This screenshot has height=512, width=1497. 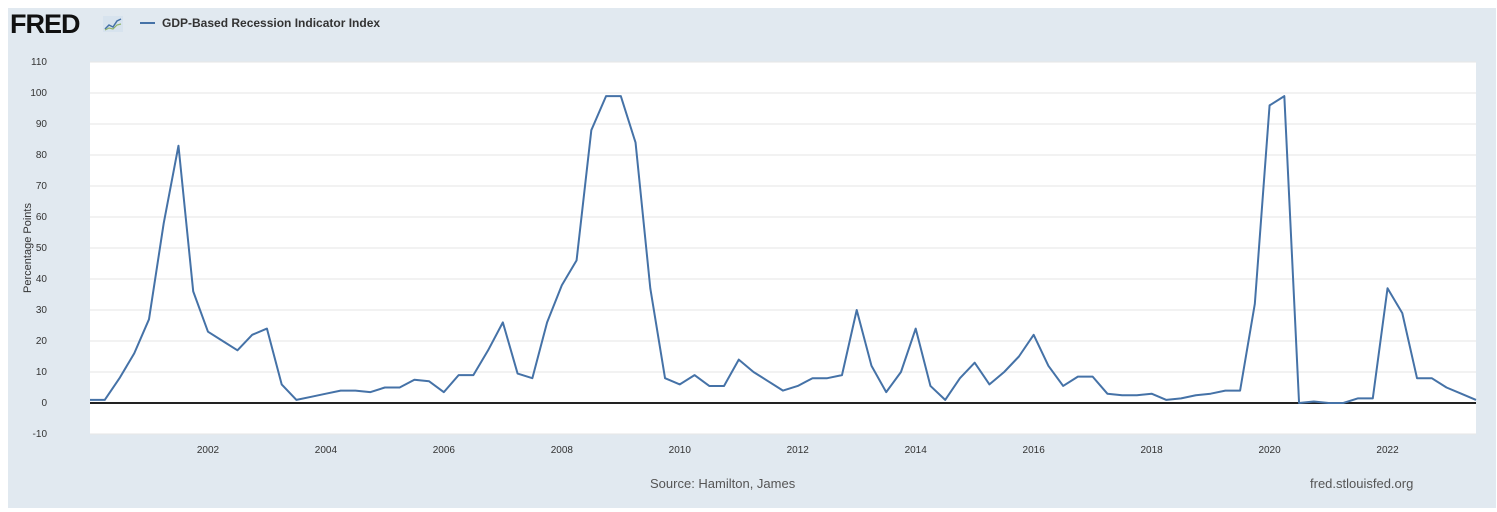 What do you see at coordinates (1269, 450) in the screenshot?
I see `x-tick-label: 2020` at bounding box center [1269, 450].